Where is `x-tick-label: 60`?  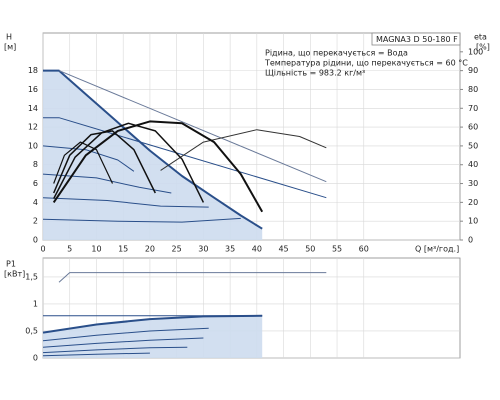
x-tick-label: 60 is located at coordinates (364, 249).